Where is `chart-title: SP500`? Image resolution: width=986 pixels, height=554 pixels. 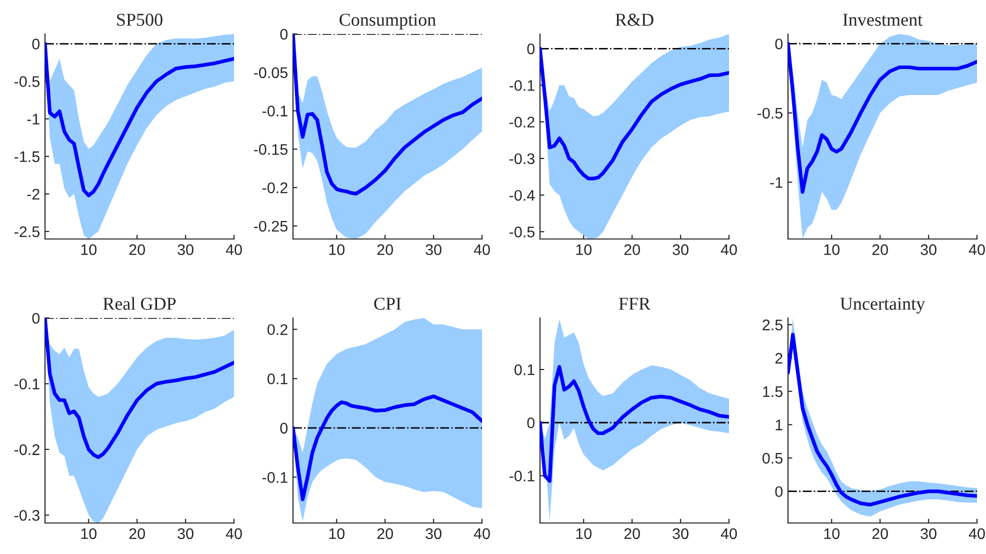
chart-title: SP500 is located at coordinates (139, 20).